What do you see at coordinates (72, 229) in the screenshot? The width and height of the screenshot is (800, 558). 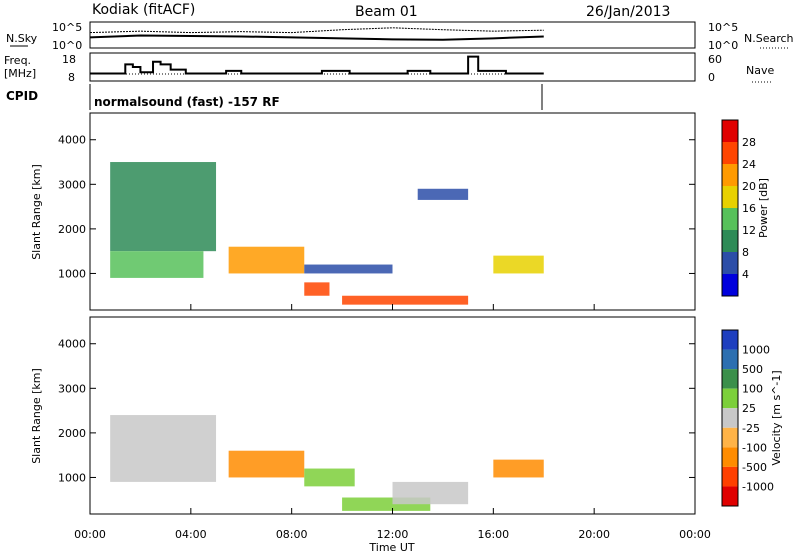 I see `power-ytick-label: 2000` at bounding box center [72, 229].